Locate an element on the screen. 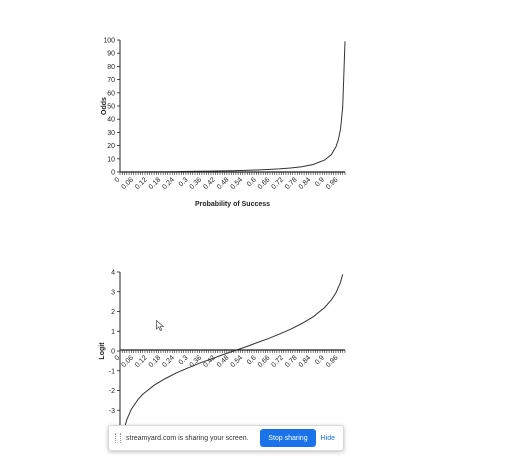  y-tick-label: 2 is located at coordinates (113, 312).